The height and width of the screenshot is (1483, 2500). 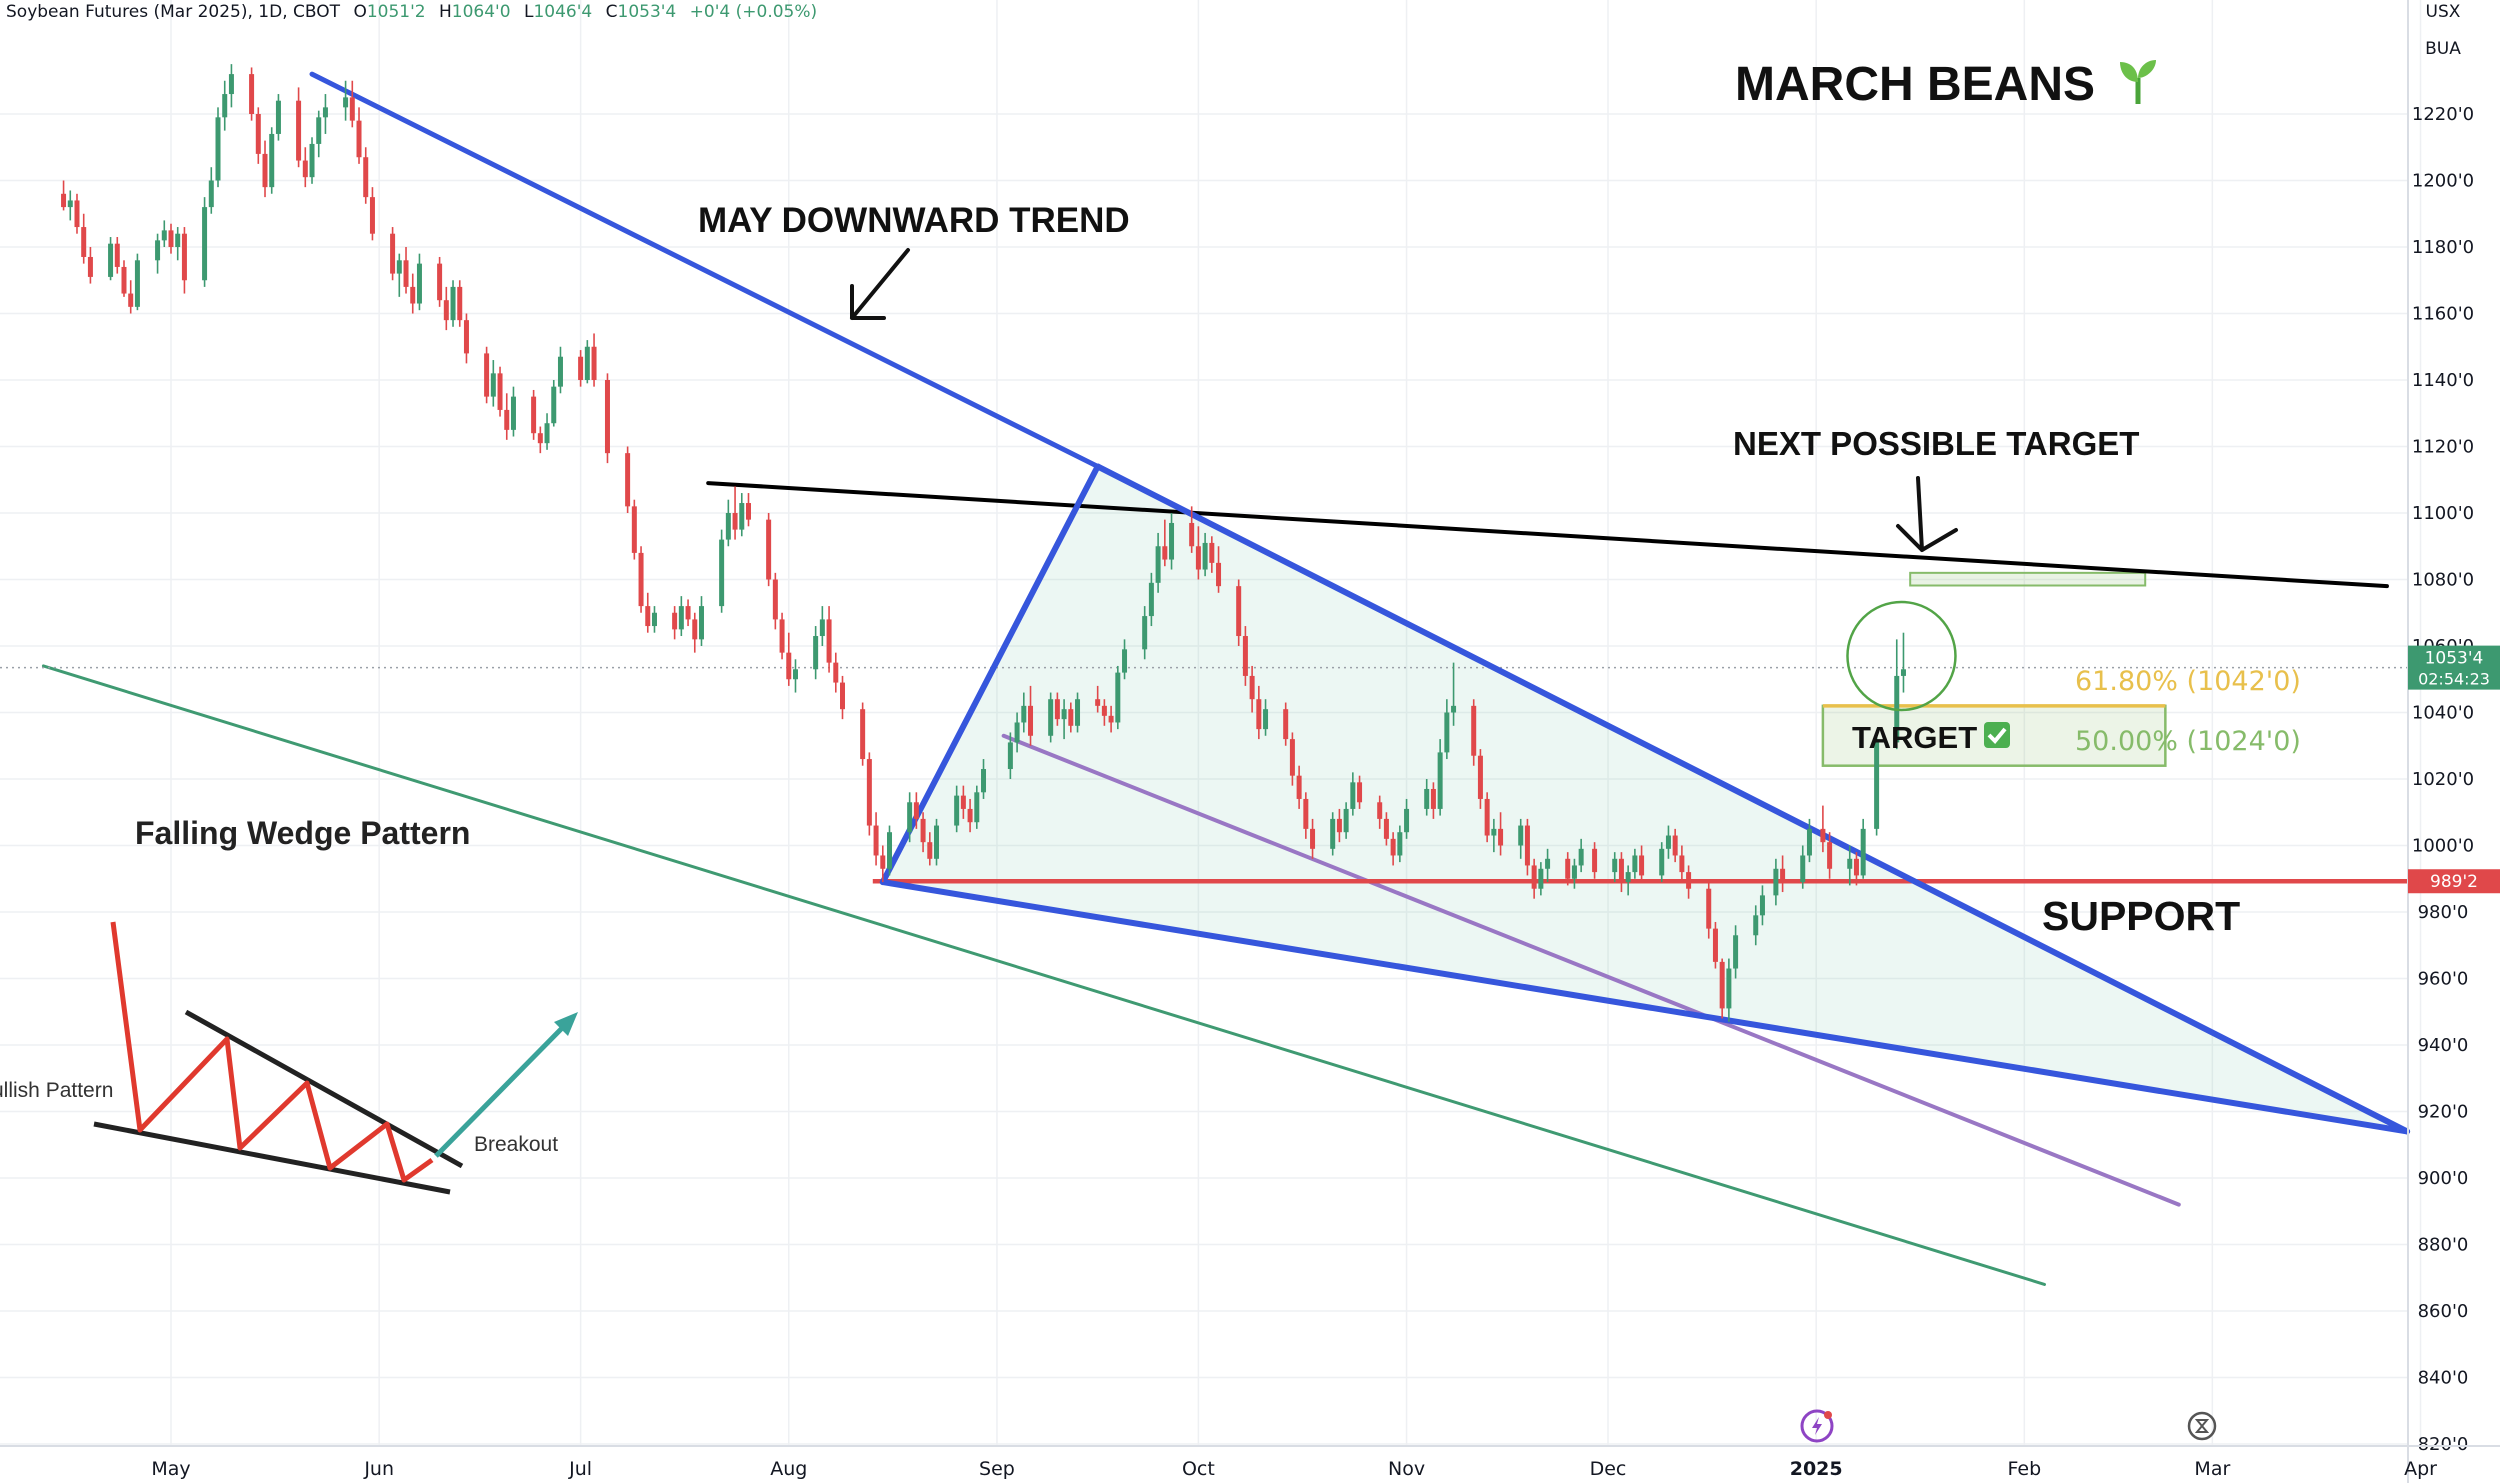 What do you see at coordinates (1547, 535) in the screenshot?
I see `resistance-line` at bounding box center [1547, 535].